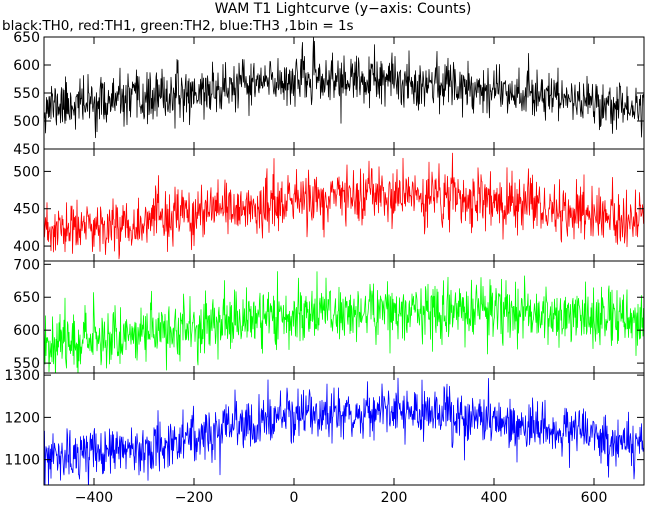 The height and width of the screenshot is (505, 650). I want to click on x-tick-label: 0, so click(294, 497).